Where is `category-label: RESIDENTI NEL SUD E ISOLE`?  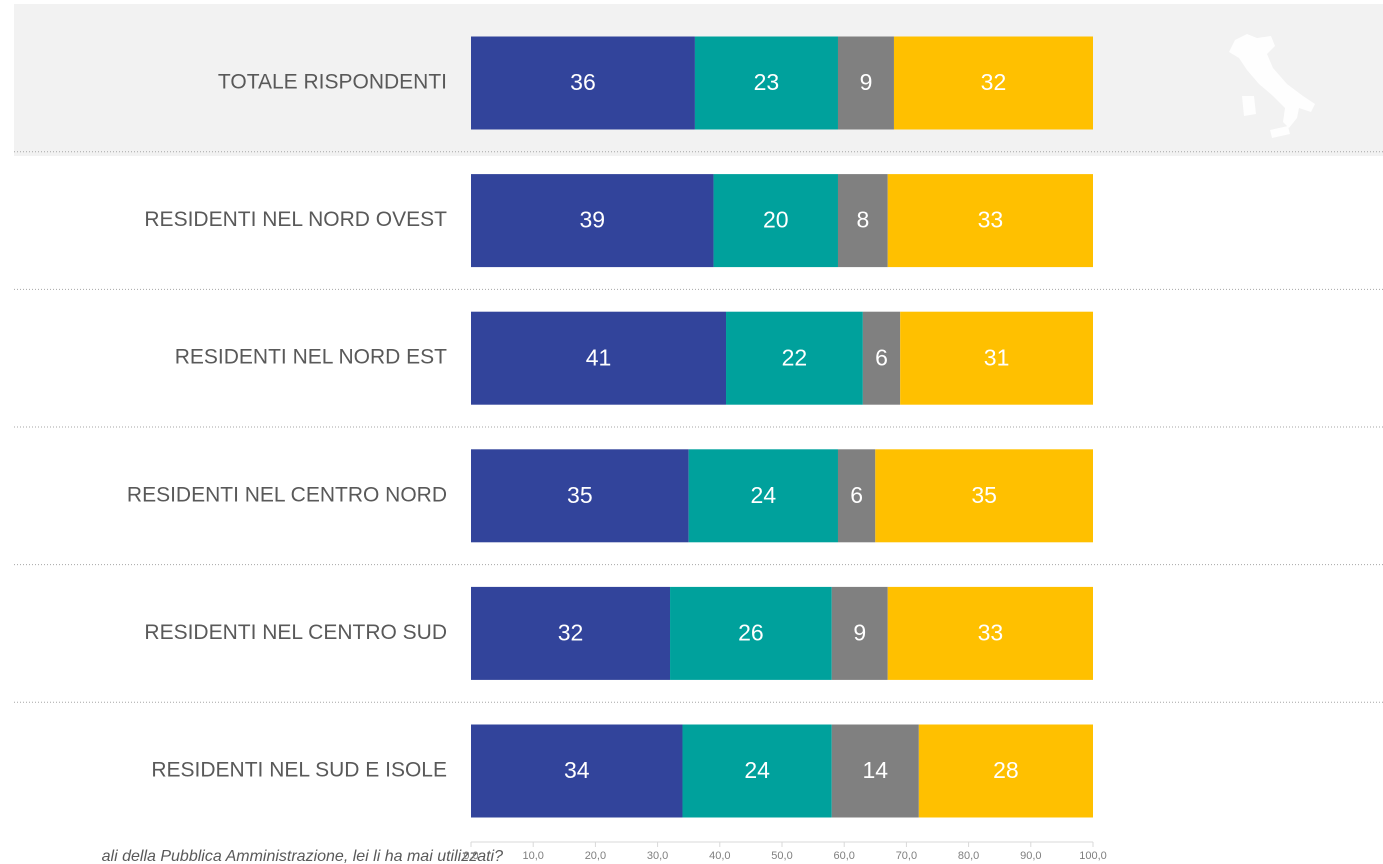
category-label: RESIDENTI NEL SUD E ISOLE is located at coordinates (299, 770).